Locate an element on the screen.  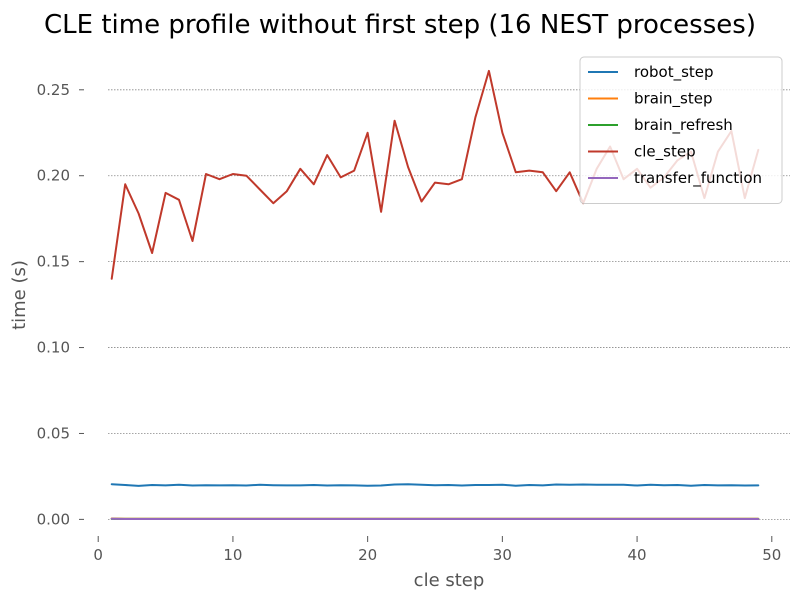
legend-label: brain_refresh is located at coordinates (683, 125).